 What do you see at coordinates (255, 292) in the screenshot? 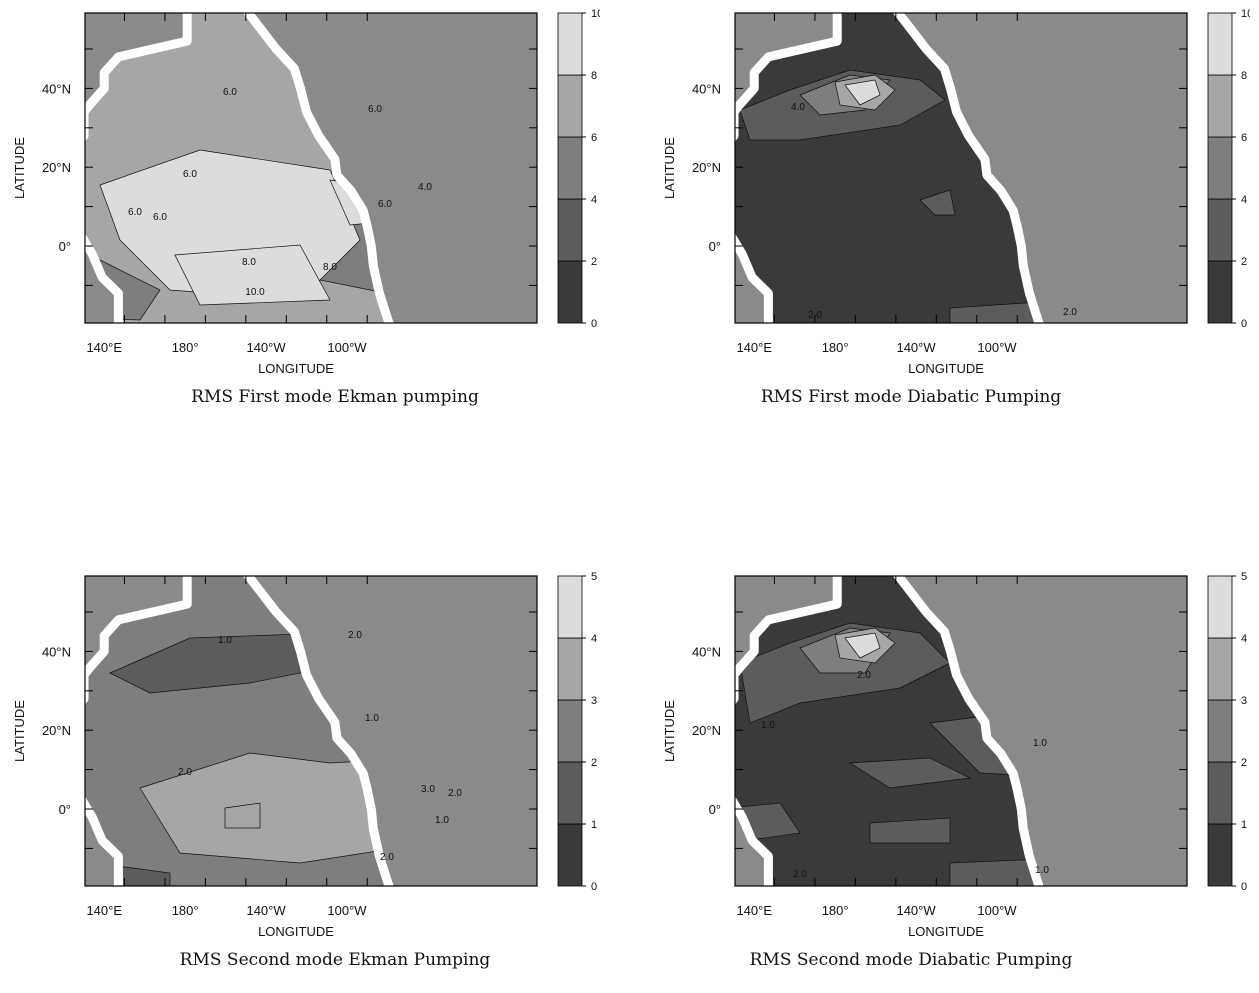
I see `contour-label: 10.0` at bounding box center [255, 292].